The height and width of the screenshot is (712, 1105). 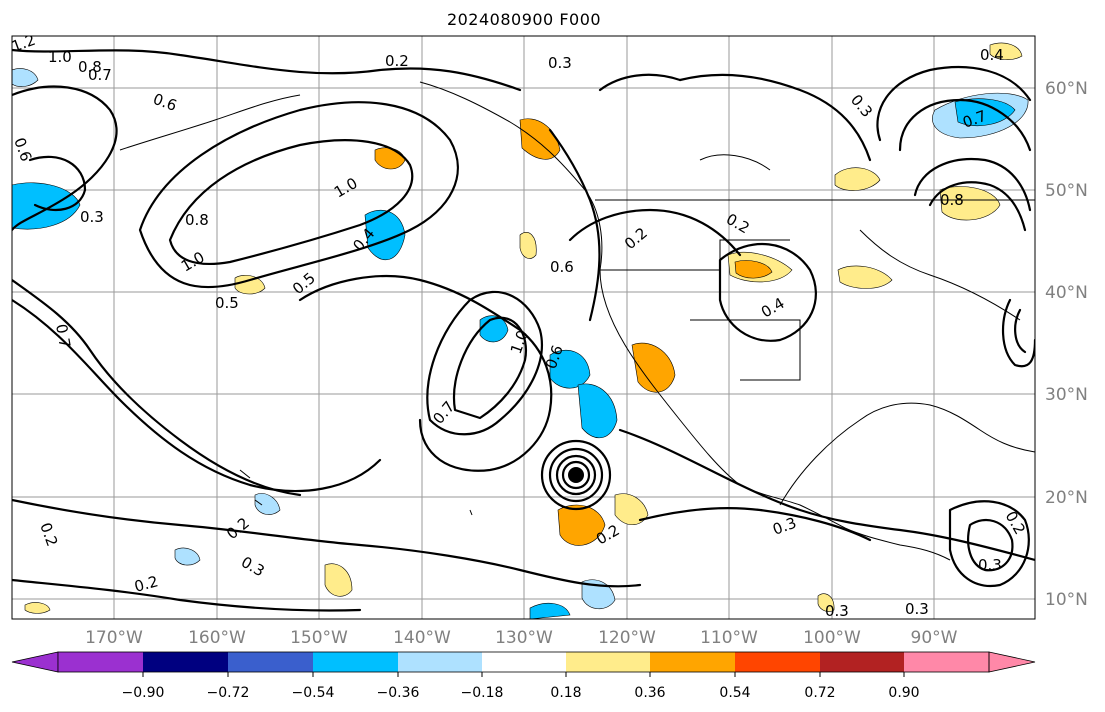 What do you see at coordinates (524, 19) in the screenshot?
I see `map-title: 2024080900 F000` at bounding box center [524, 19].